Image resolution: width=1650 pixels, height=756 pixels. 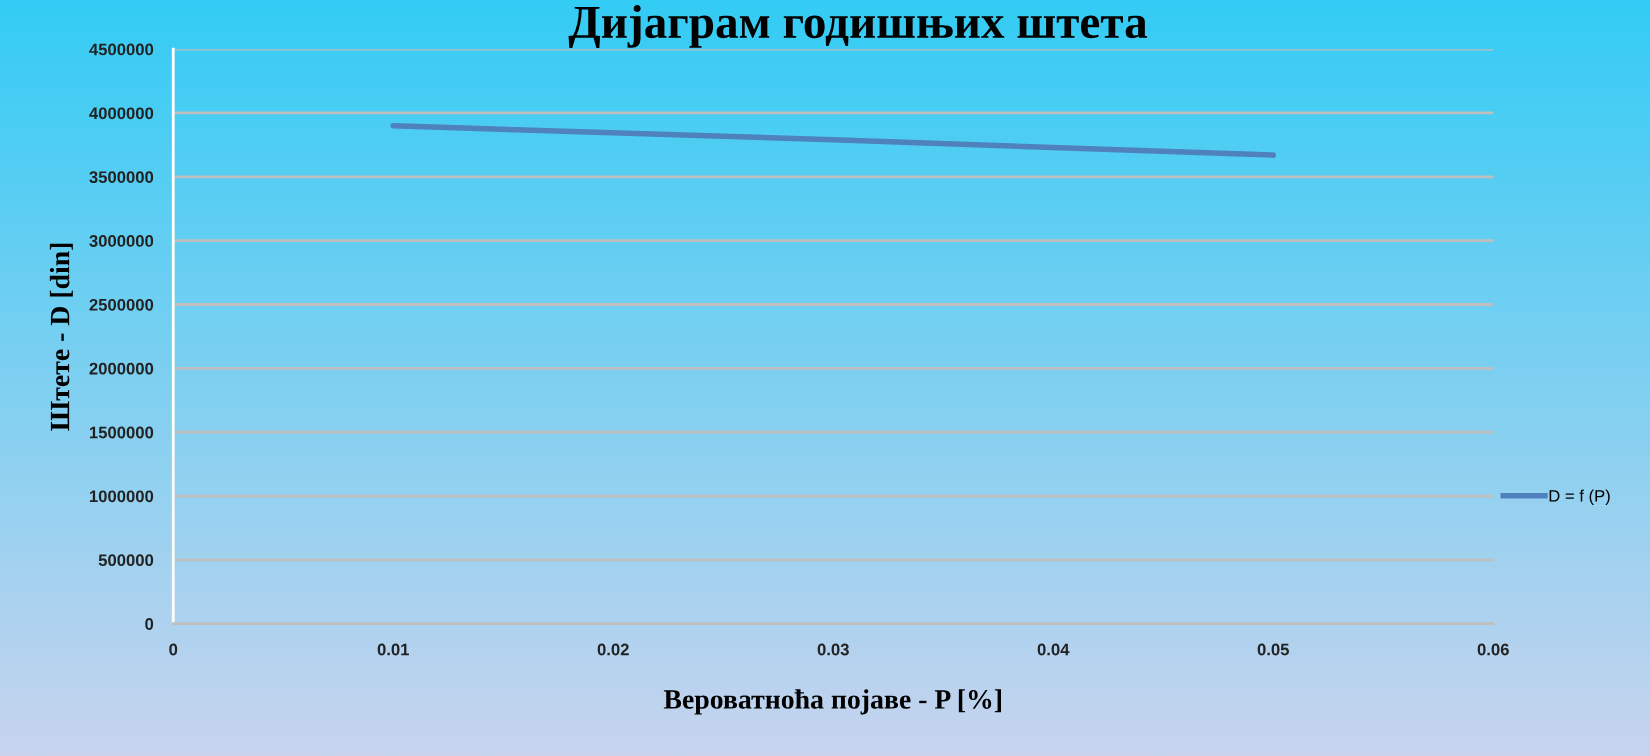 I want to click on y-tick-label: 1000000, so click(x=121, y=496).